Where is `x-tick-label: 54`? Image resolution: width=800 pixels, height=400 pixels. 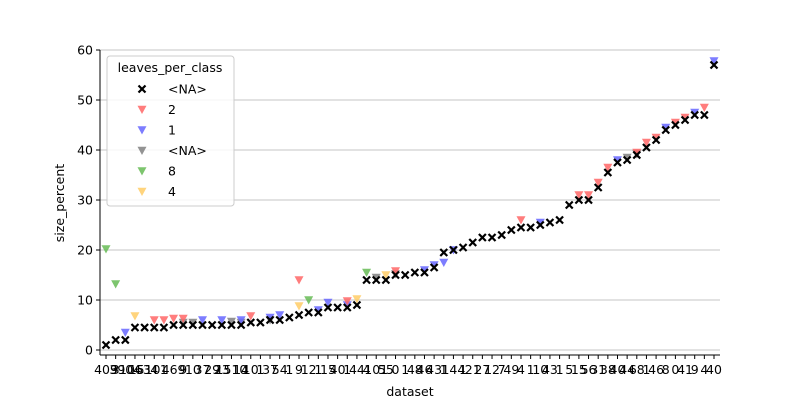 x-tick-label: 54 is located at coordinates (280, 369).